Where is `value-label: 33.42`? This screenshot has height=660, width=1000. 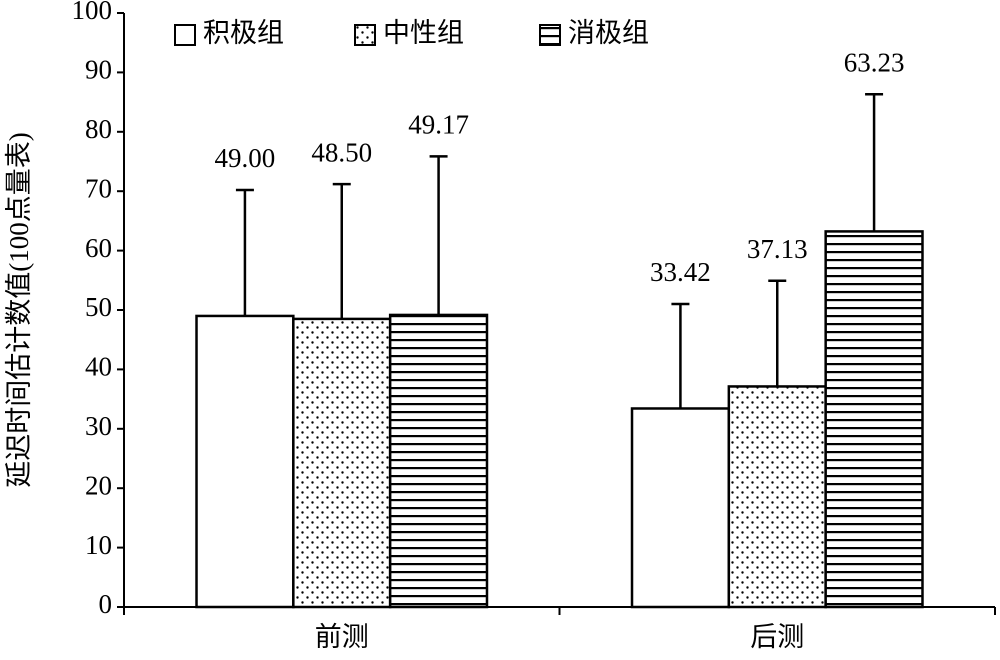
value-label: 33.42 is located at coordinates (680, 272).